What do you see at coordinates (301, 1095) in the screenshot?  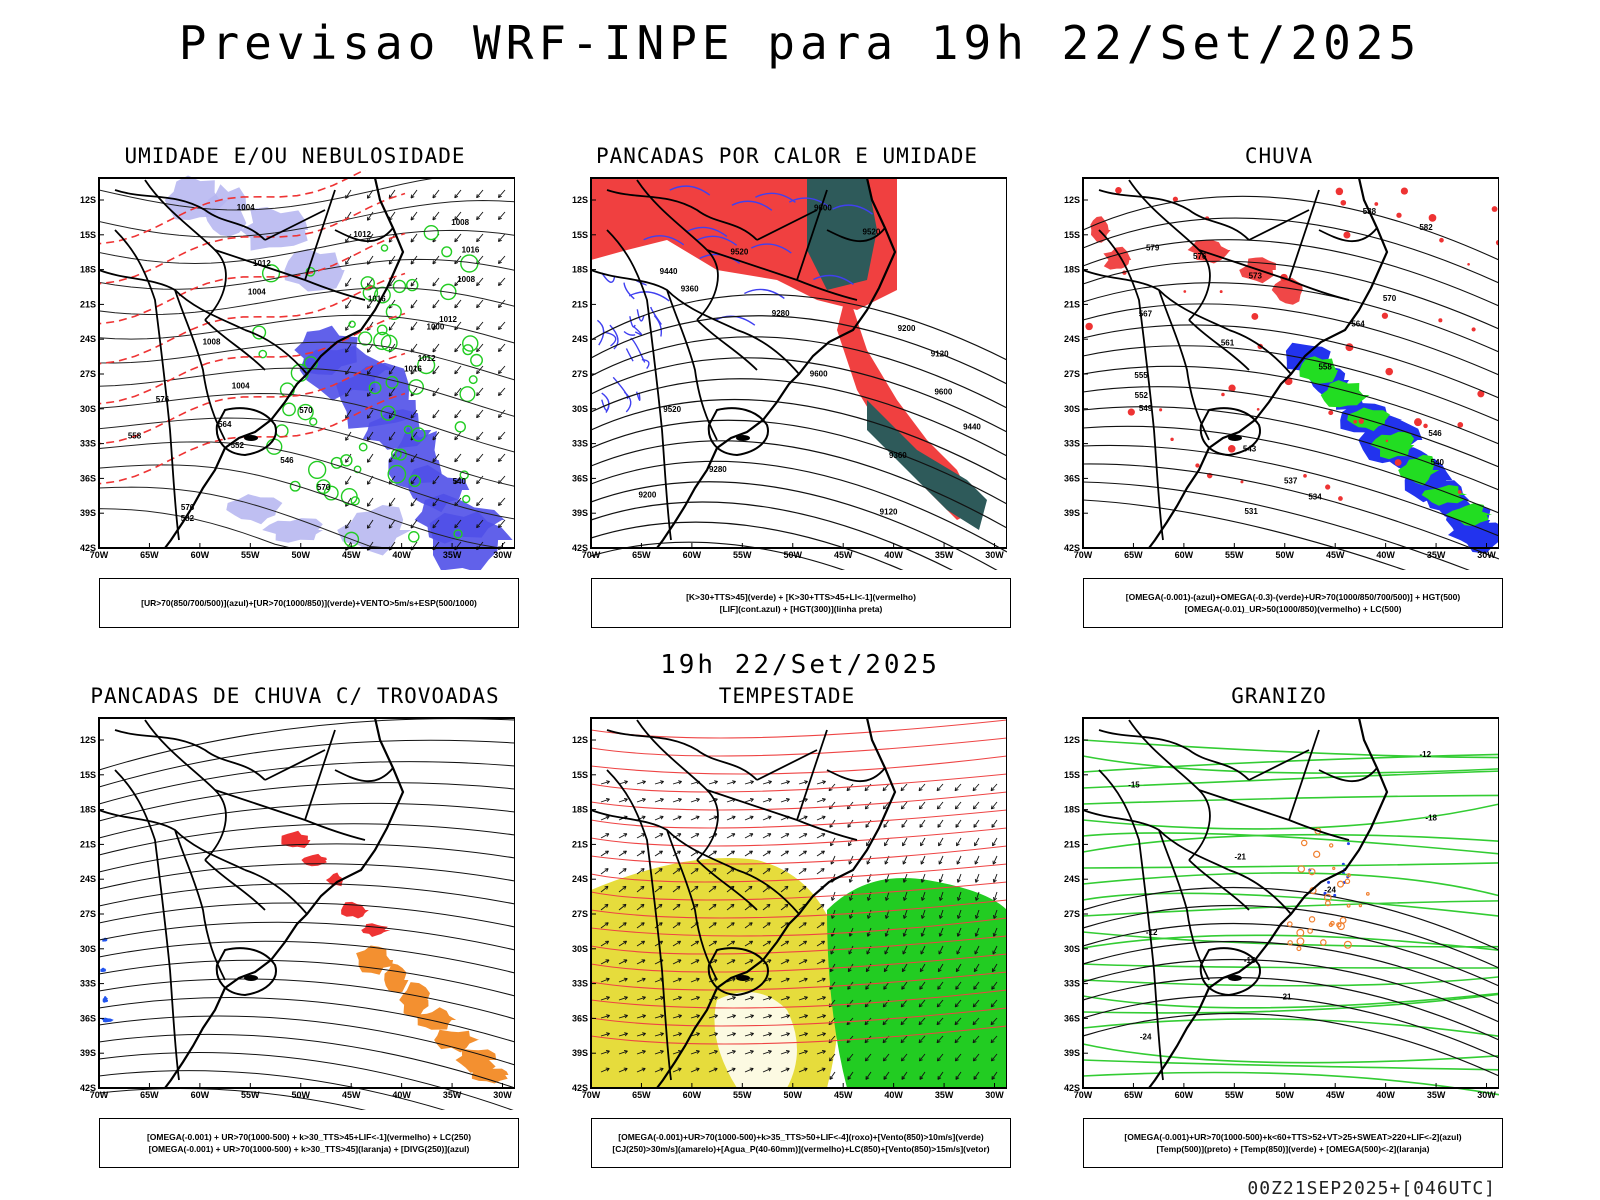 I see `lon-label: 50W` at bounding box center [301, 1095].